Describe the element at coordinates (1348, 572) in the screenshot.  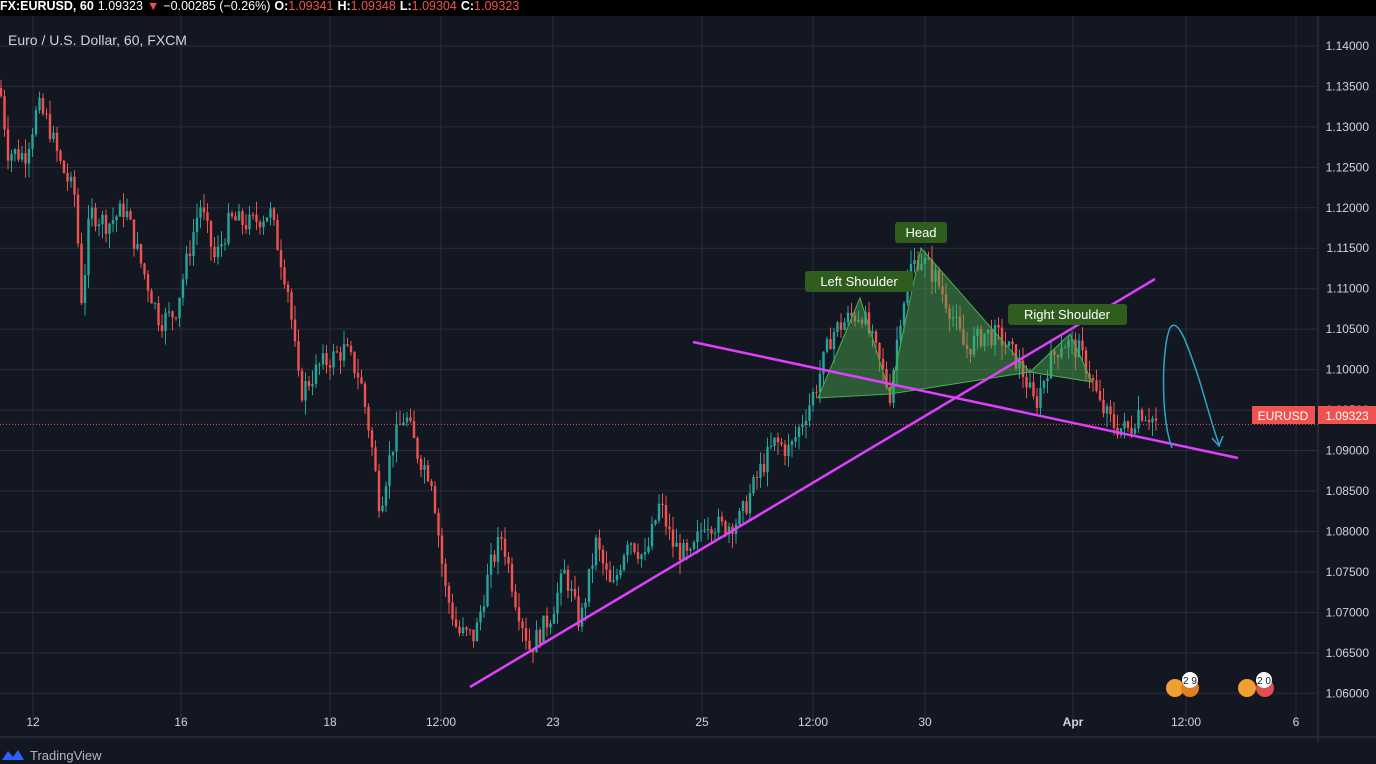
I see `price-tick-label: 1.07500` at that location.